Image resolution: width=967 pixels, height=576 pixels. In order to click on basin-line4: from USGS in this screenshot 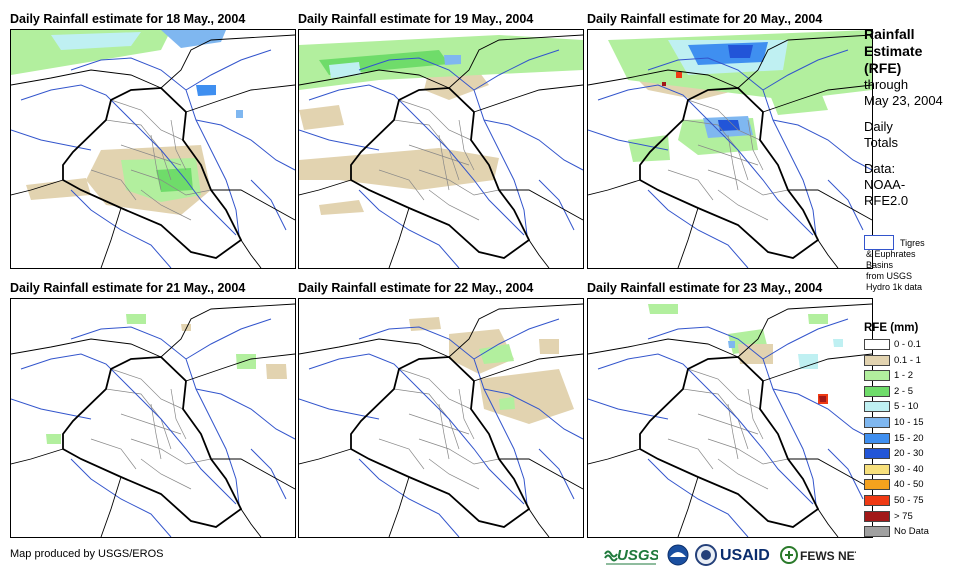, I will do `click(889, 276)`.